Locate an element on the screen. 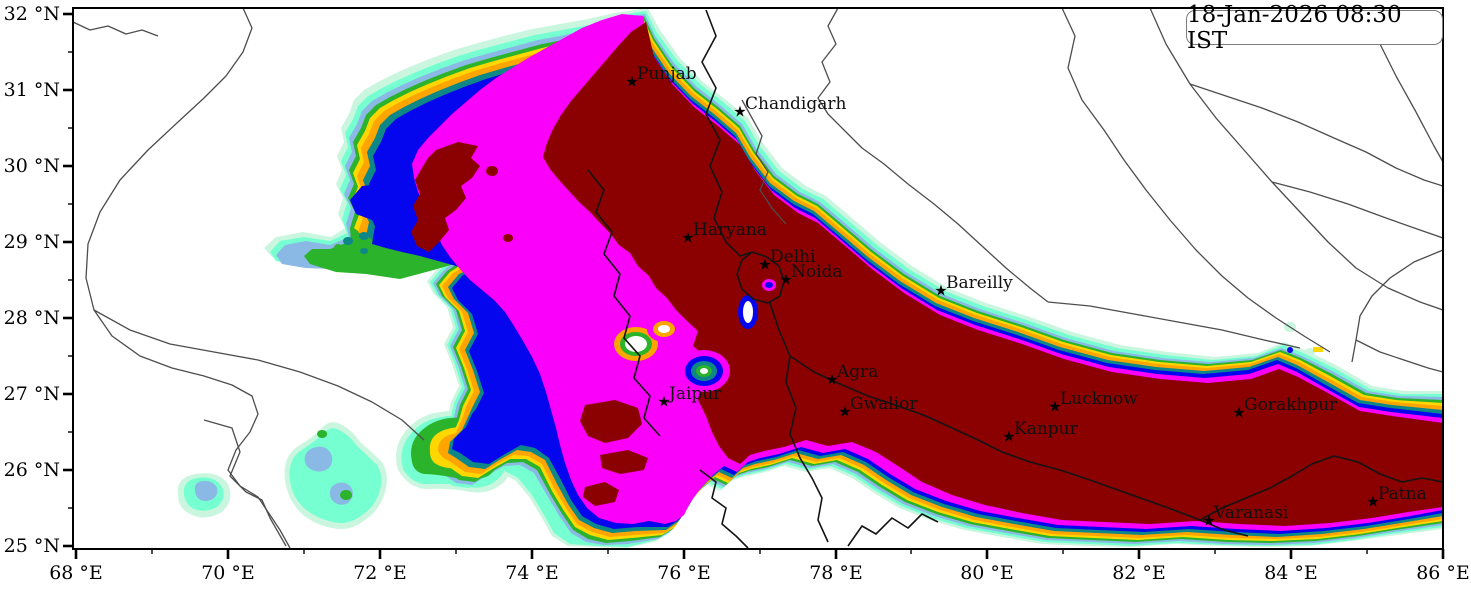 The width and height of the screenshot is (1471, 591). city-label: Haryana is located at coordinates (730, 230).